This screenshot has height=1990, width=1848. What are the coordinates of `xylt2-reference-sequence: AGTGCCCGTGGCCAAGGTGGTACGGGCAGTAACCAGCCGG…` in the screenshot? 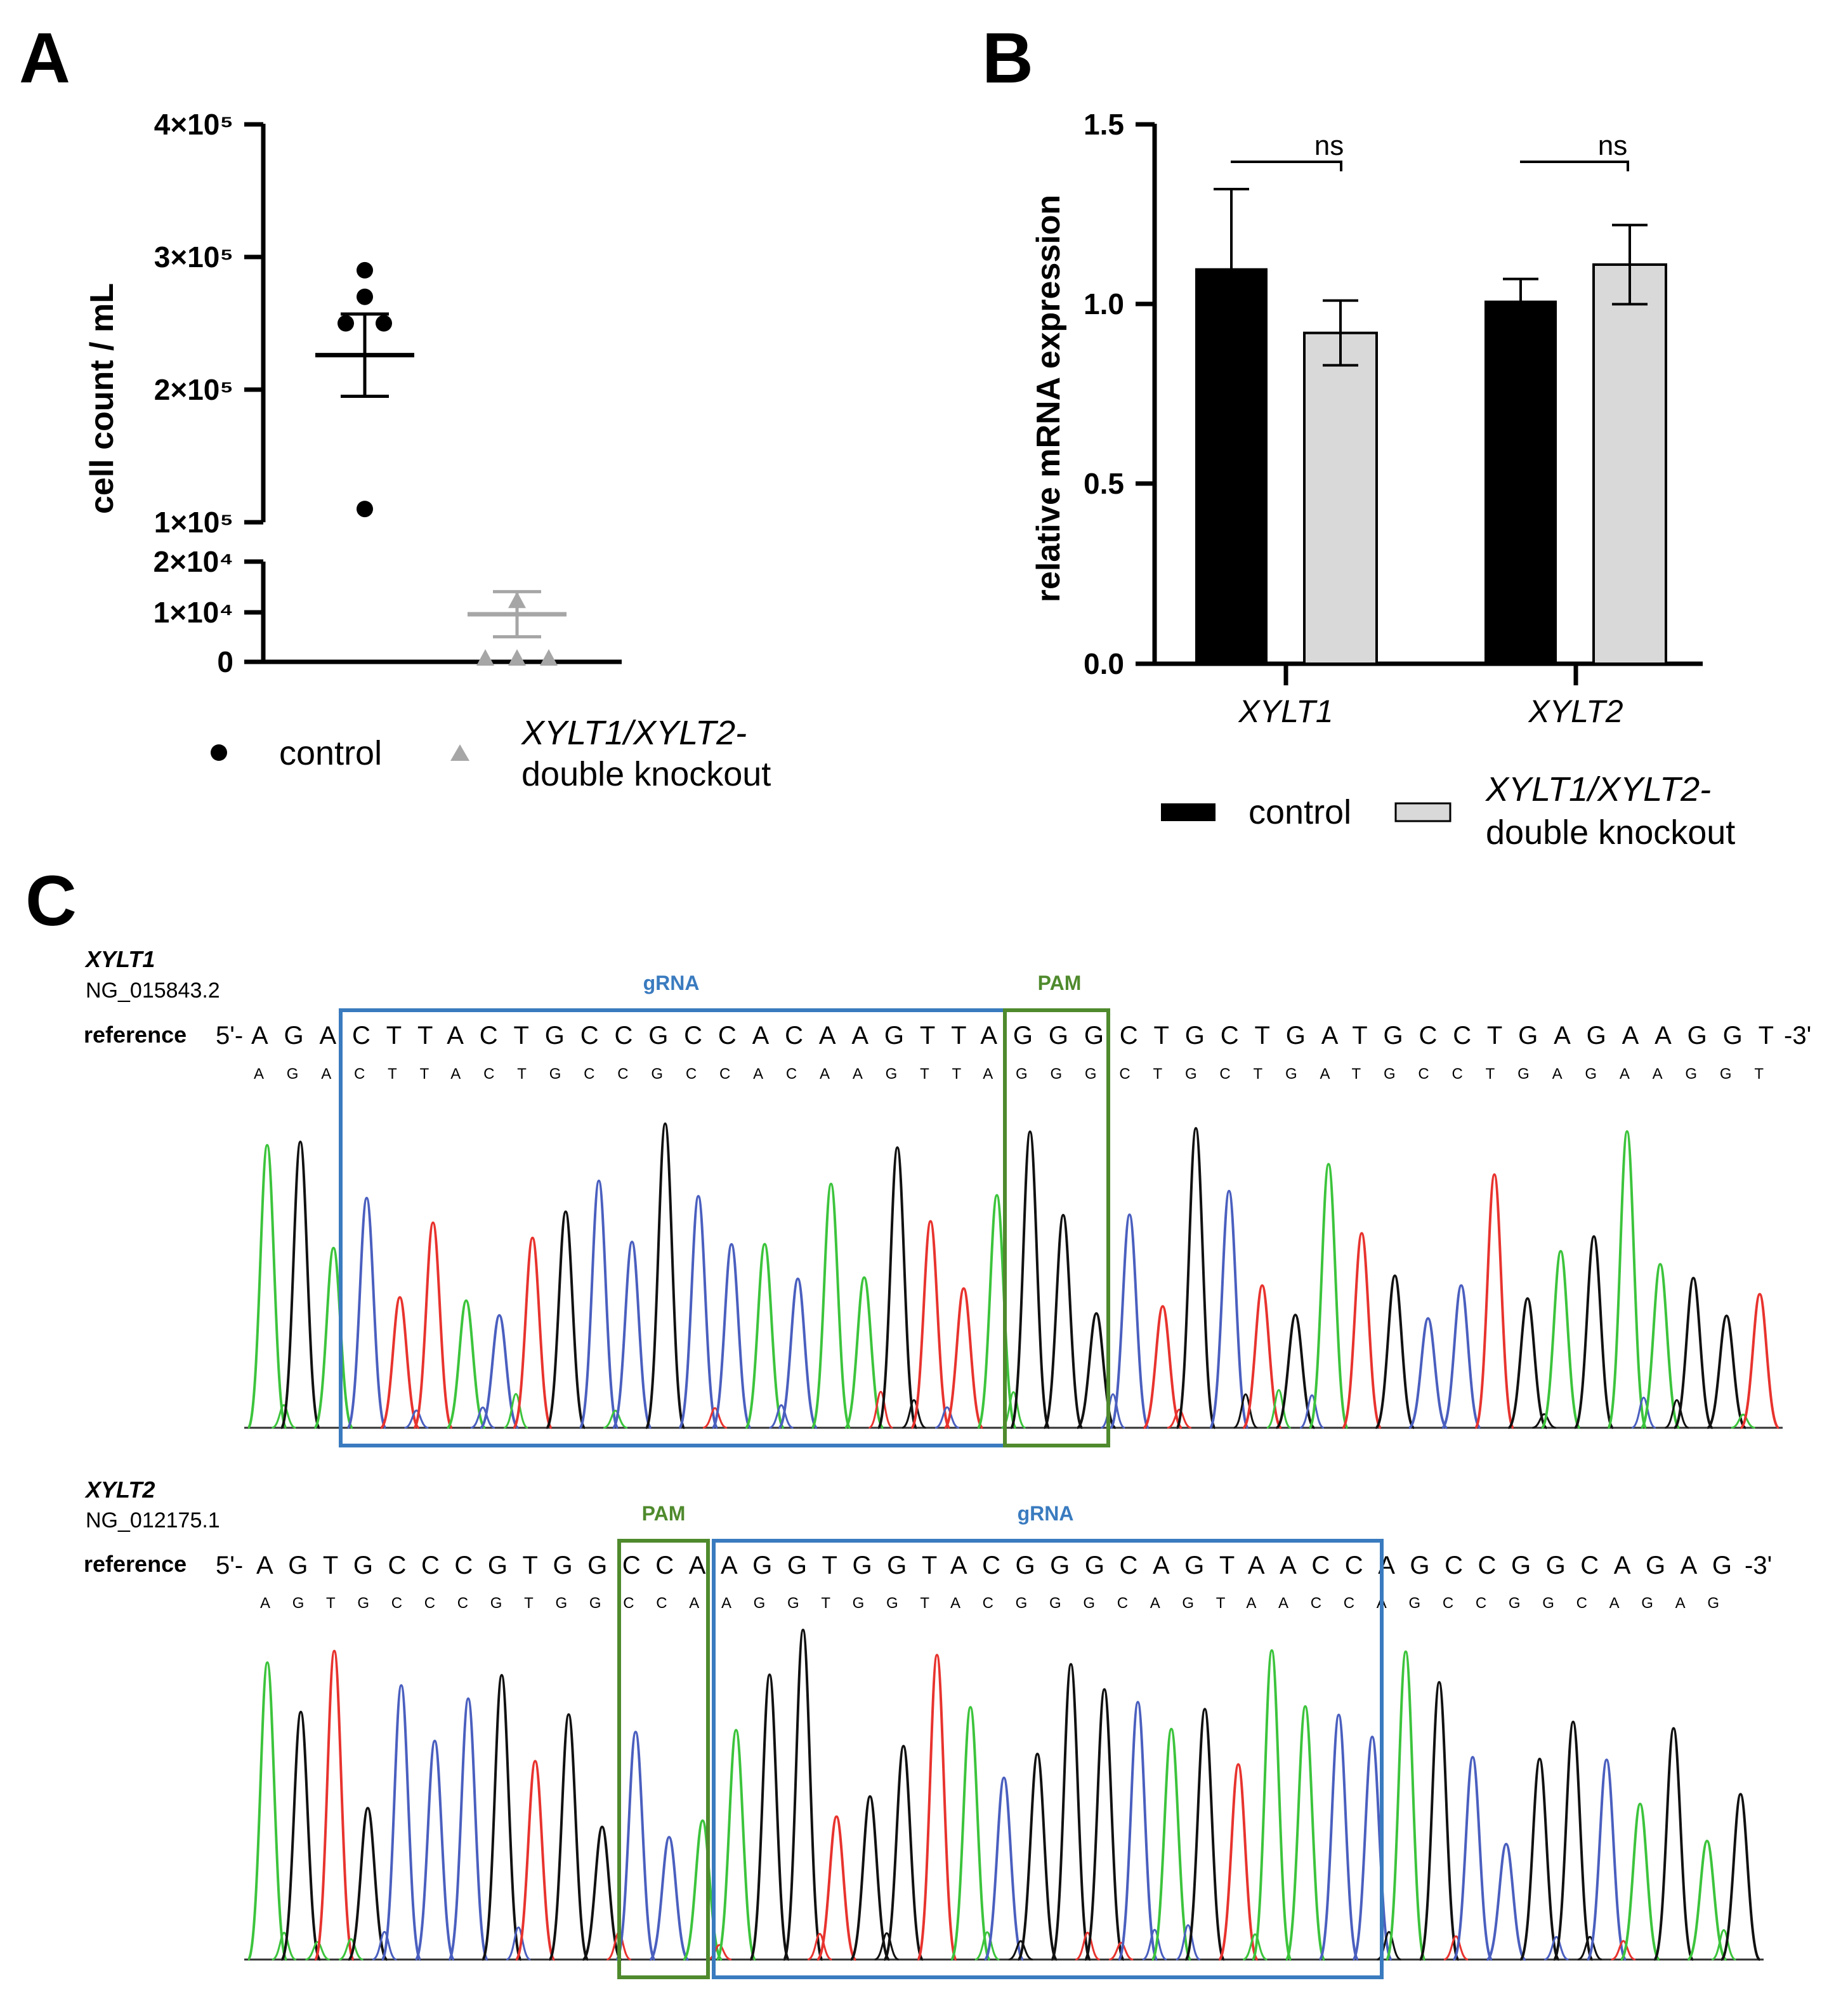 It's located at (994, 1565).